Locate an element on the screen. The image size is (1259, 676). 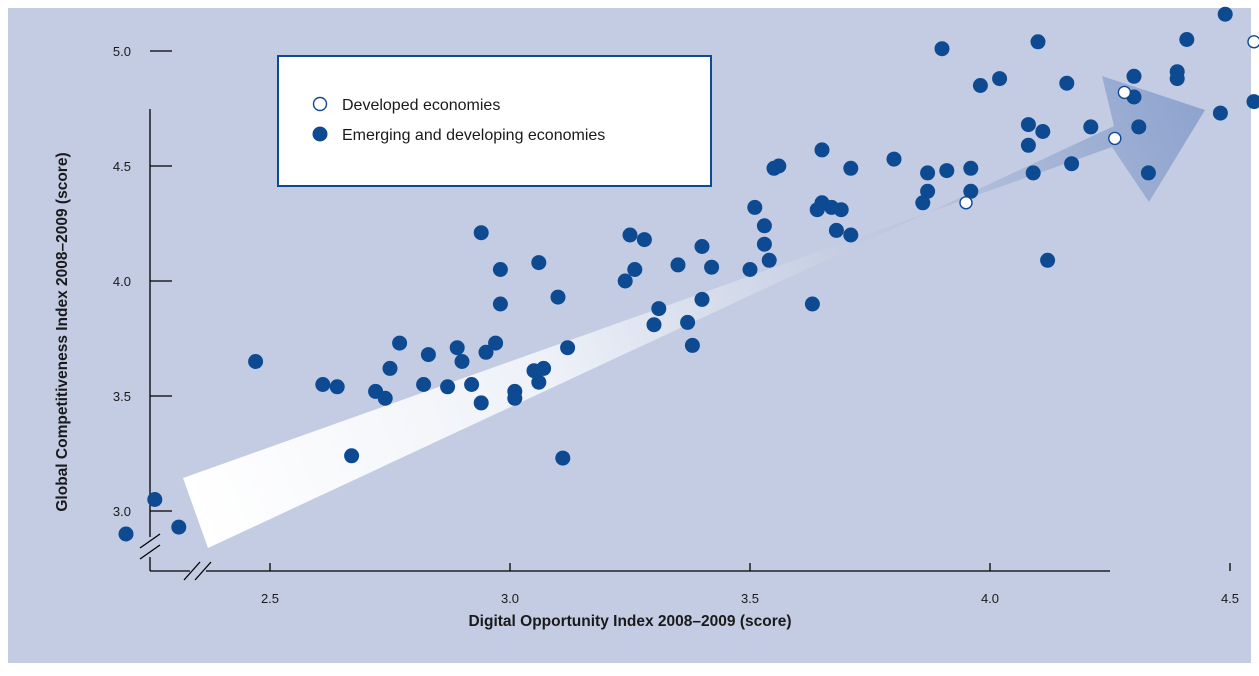
y-tick-label: 3.0 is located at coordinates (122, 511).